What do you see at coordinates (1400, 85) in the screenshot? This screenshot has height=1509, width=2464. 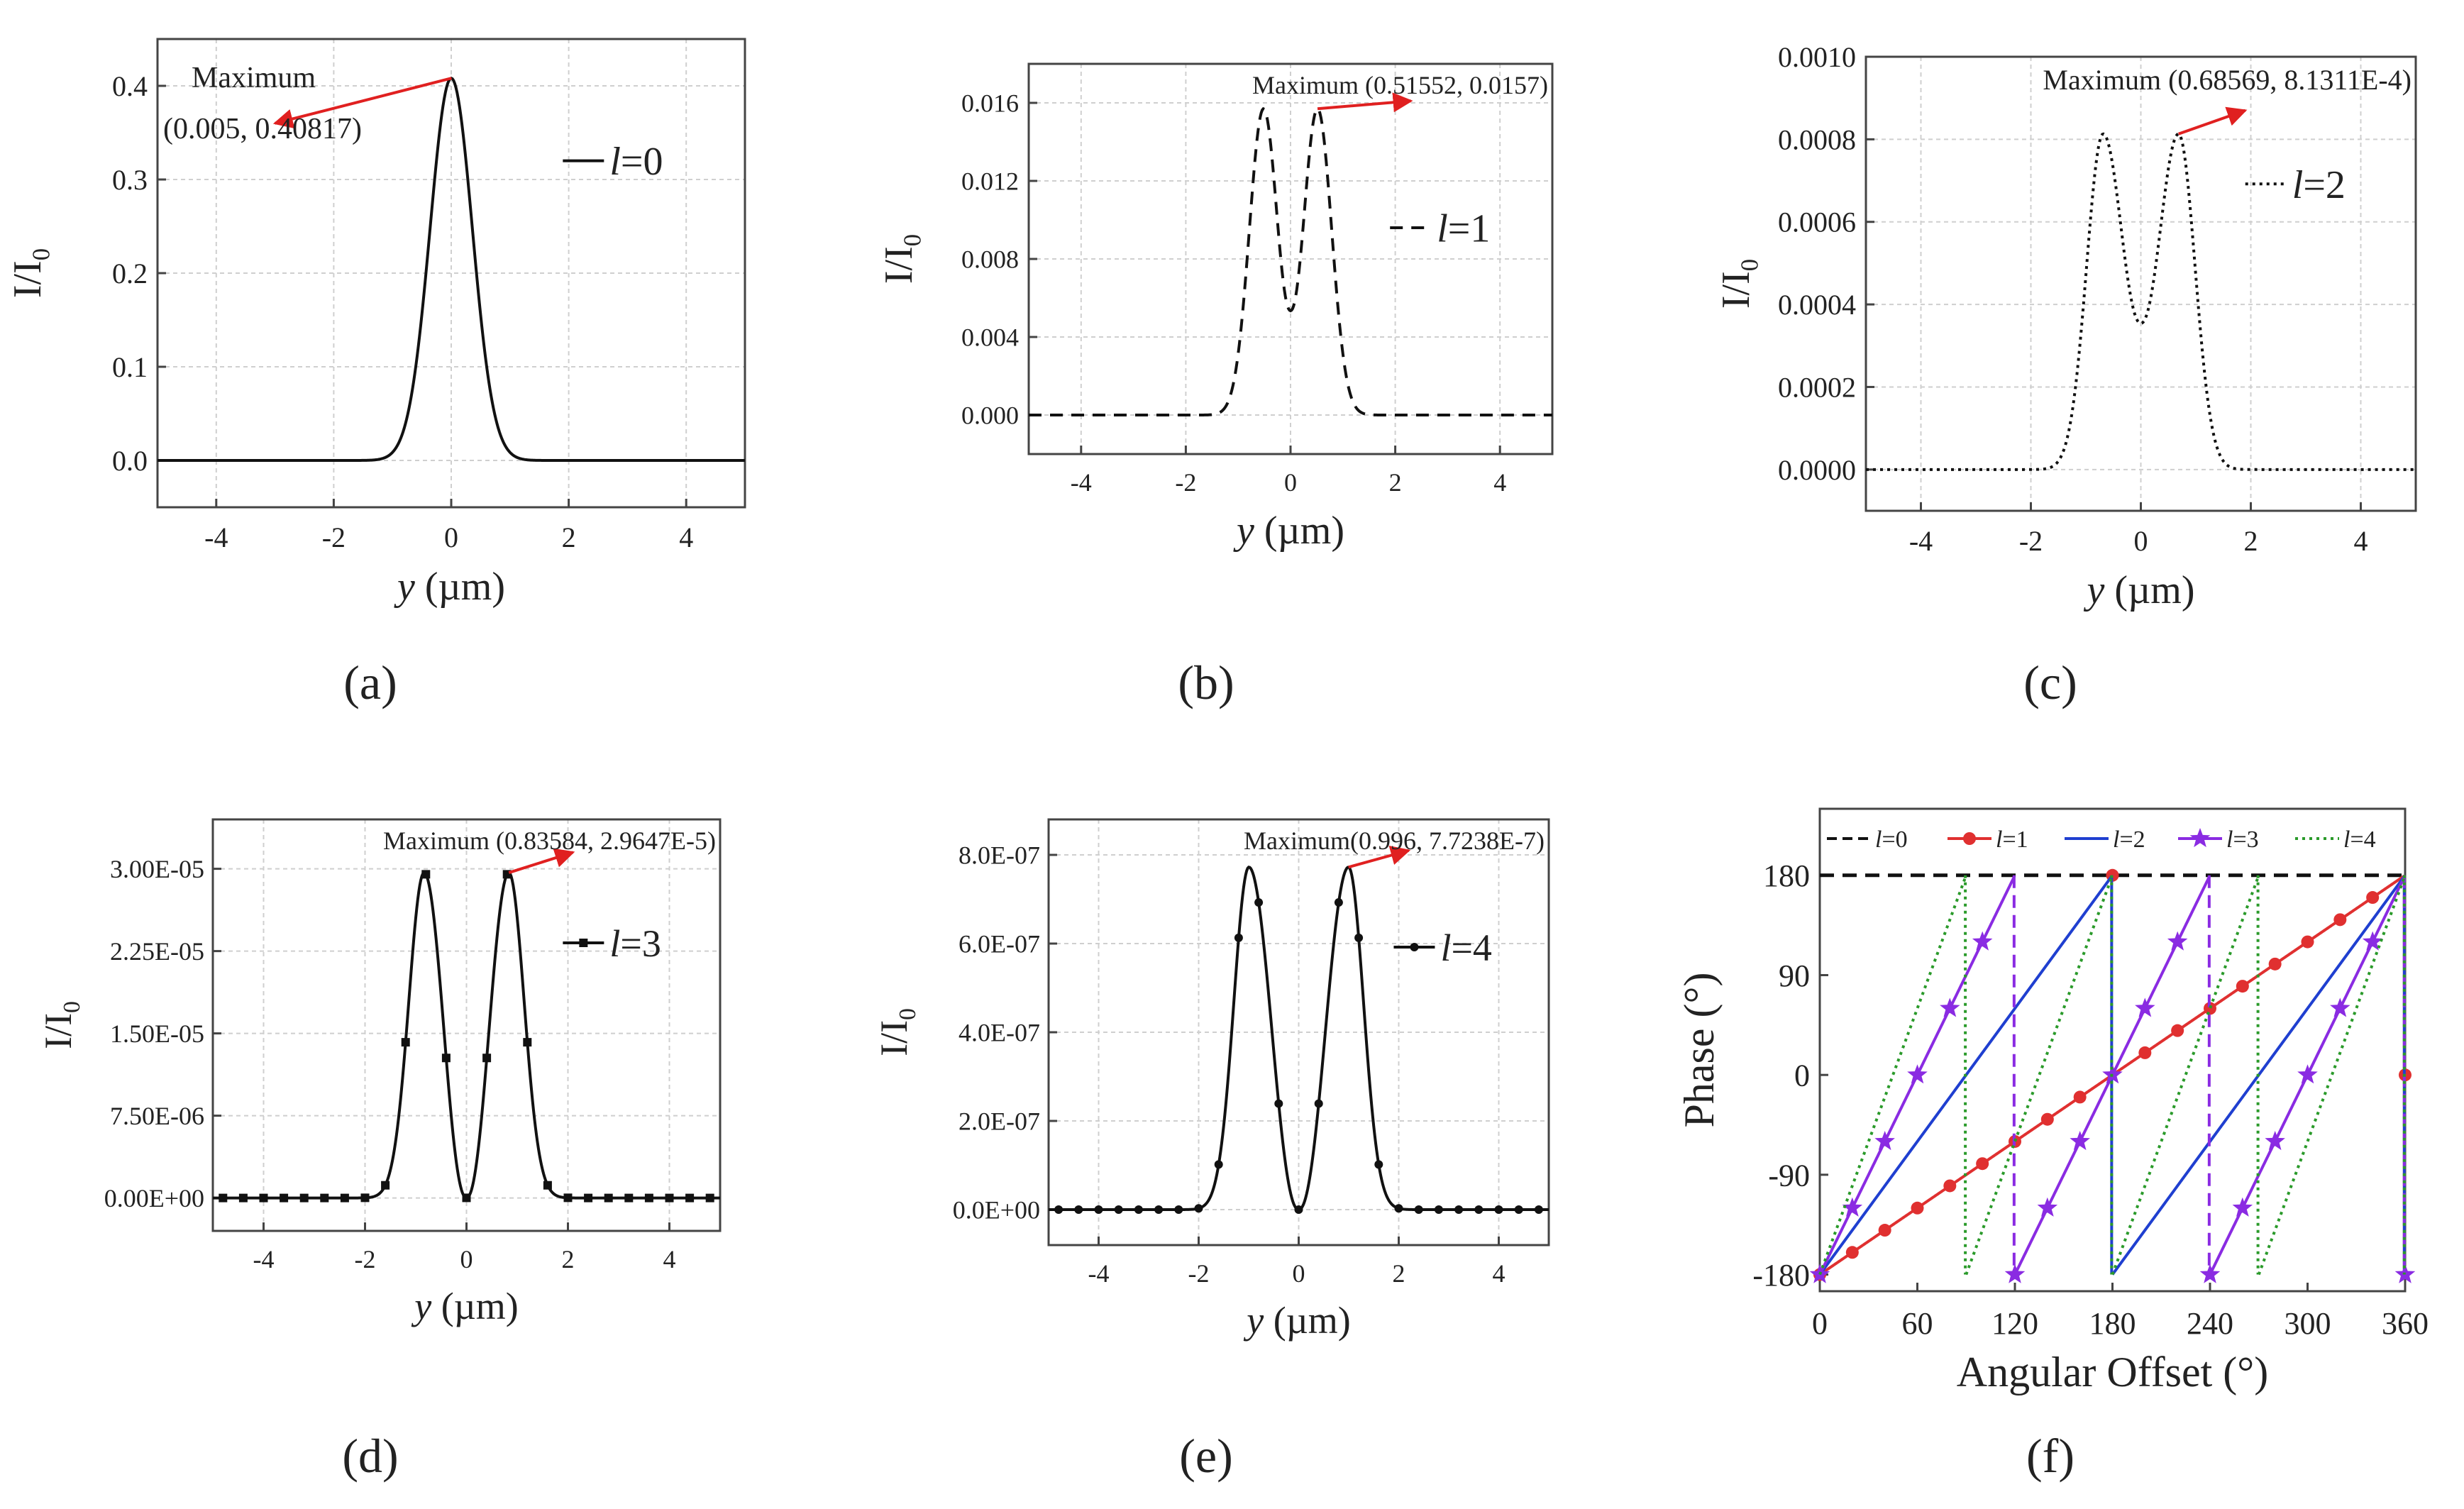 I see `annotation-text: Maximum (0.51552, 0.0157)` at bounding box center [1400, 85].